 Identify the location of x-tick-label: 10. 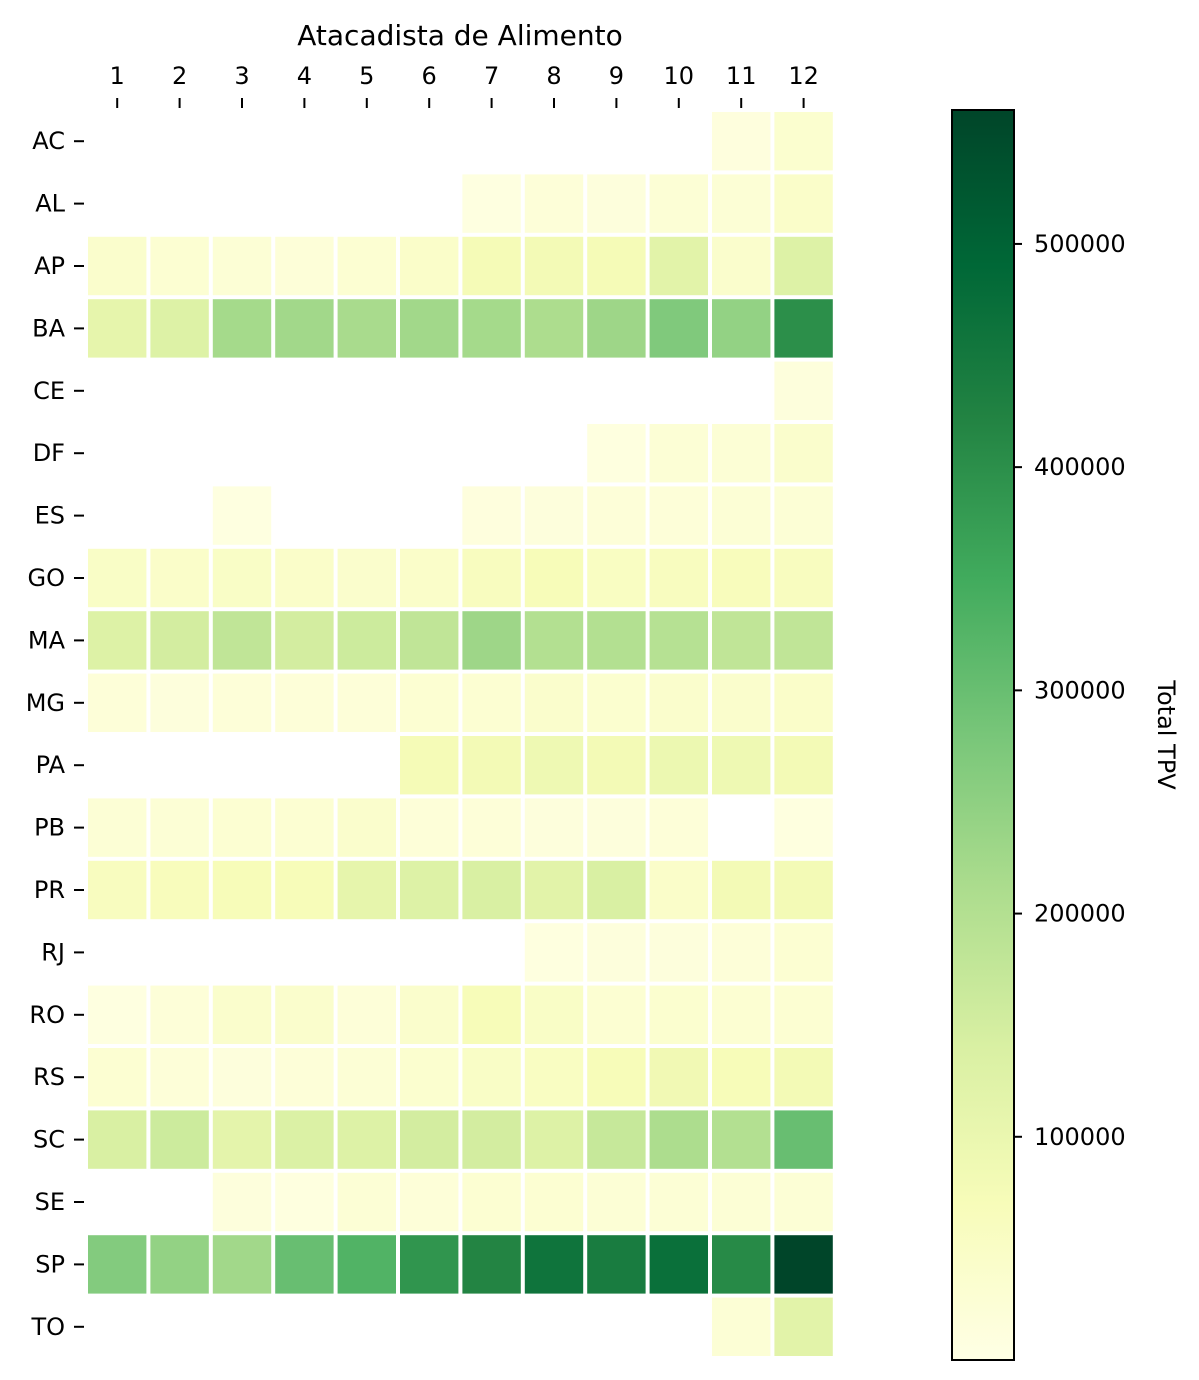
(679, 76).